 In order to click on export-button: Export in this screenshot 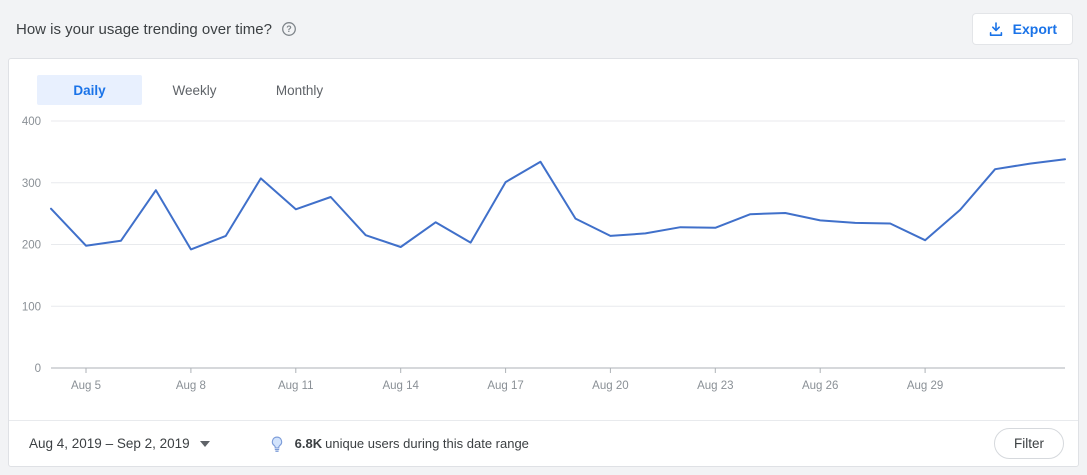, I will do `click(1022, 29)`.